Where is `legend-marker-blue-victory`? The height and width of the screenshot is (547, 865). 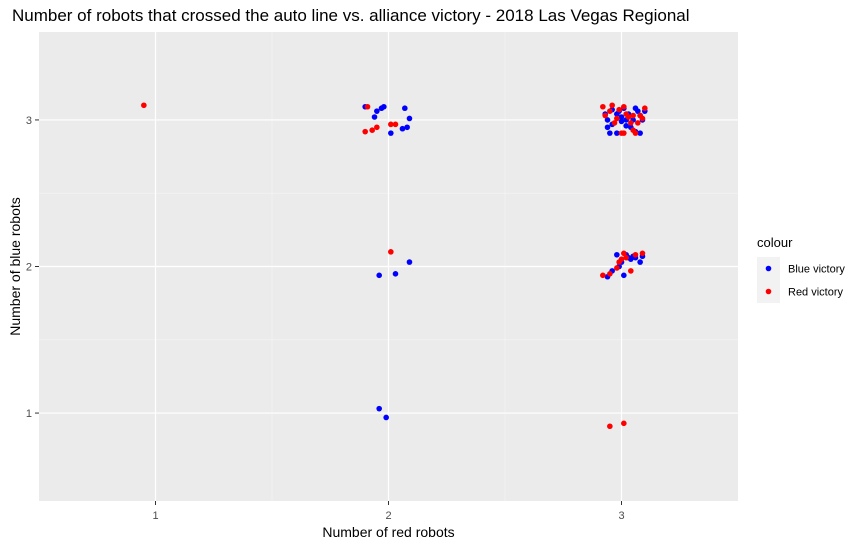
legend-marker-blue-victory is located at coordinates (768, 268).